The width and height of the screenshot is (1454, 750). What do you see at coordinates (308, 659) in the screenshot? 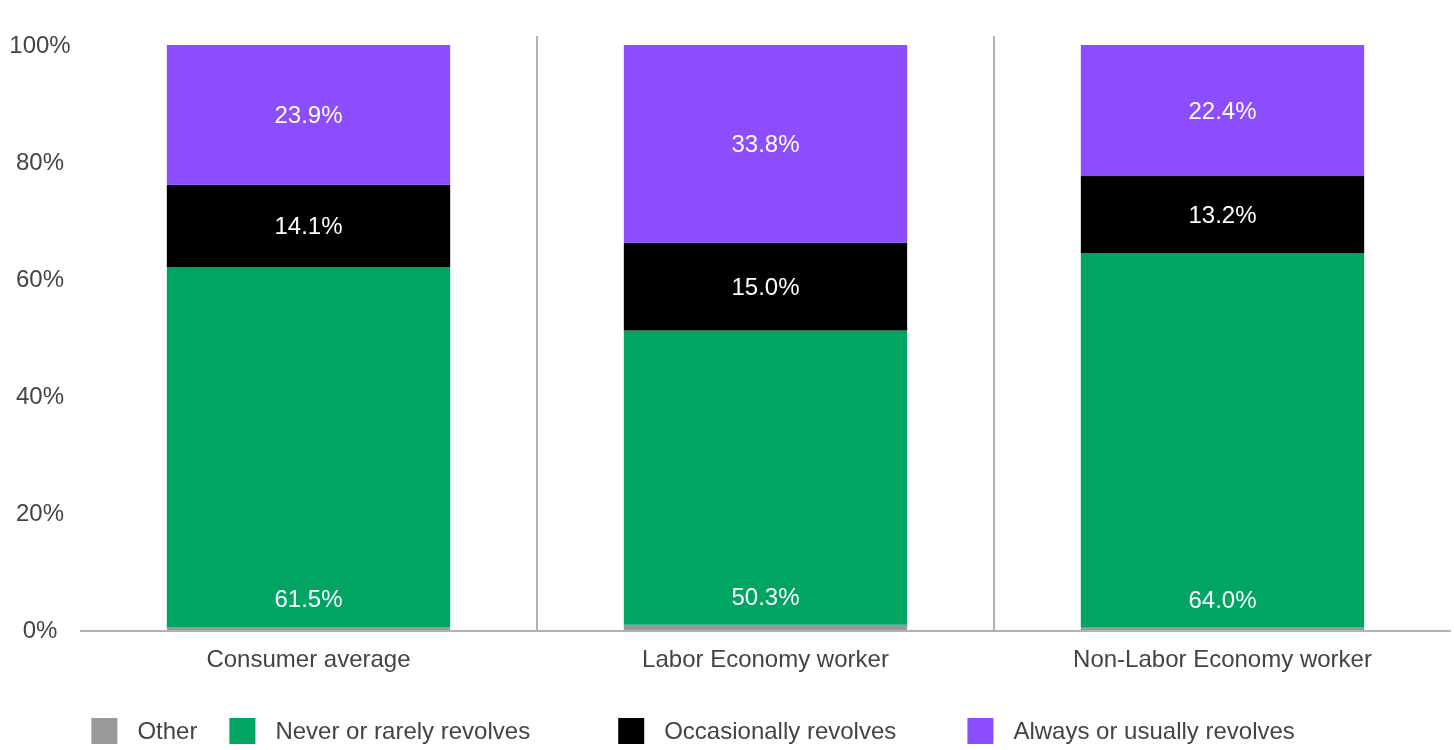
I see `x-tick-label: Consumer average` at bounding box center [308, 659].